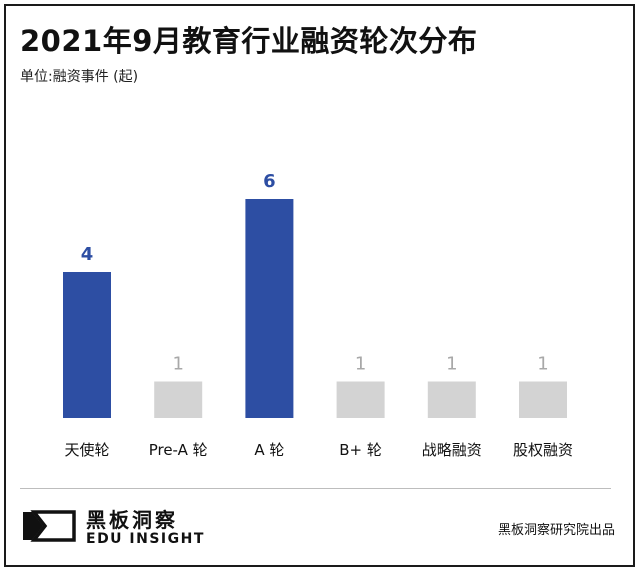  I want to click on source-credit: 黑板洞察研究院出品, so click(556, 530).